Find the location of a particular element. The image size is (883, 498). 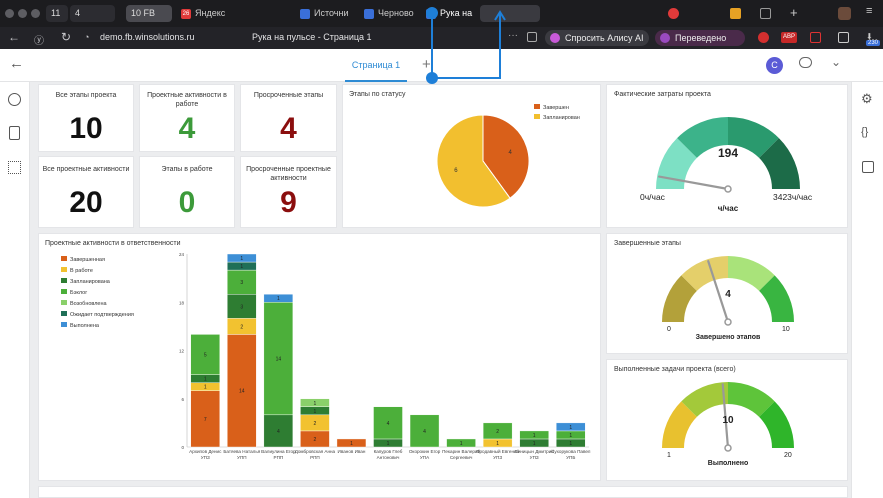

legend-label: Завершенная is located at coordinates (87, 260).